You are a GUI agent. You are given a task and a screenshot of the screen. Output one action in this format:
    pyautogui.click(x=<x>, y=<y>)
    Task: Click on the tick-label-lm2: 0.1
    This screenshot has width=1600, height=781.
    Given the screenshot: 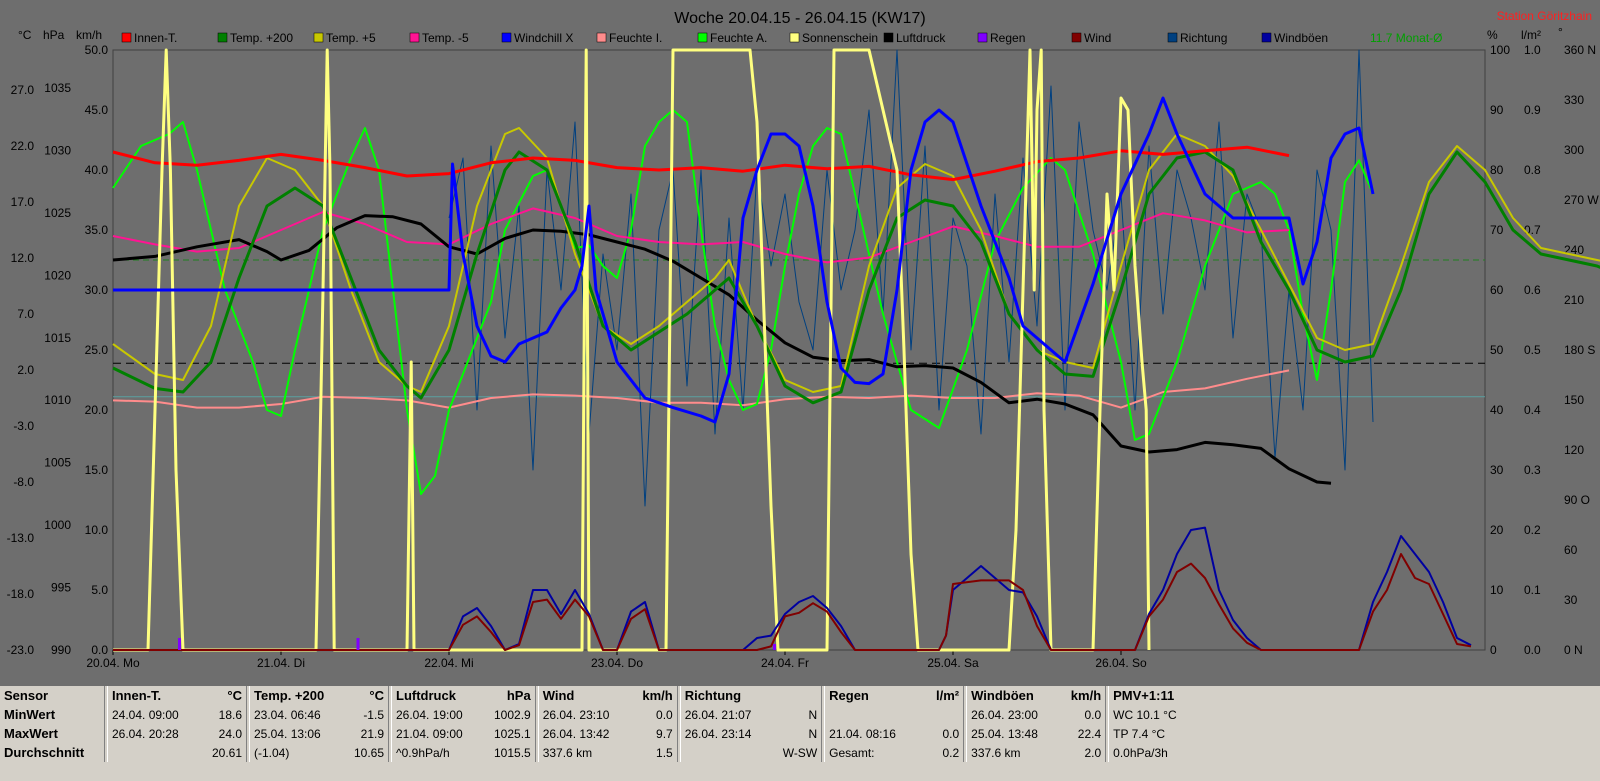 What is the action you would take?
    pyautogui.click(x=1532, y=590)
    